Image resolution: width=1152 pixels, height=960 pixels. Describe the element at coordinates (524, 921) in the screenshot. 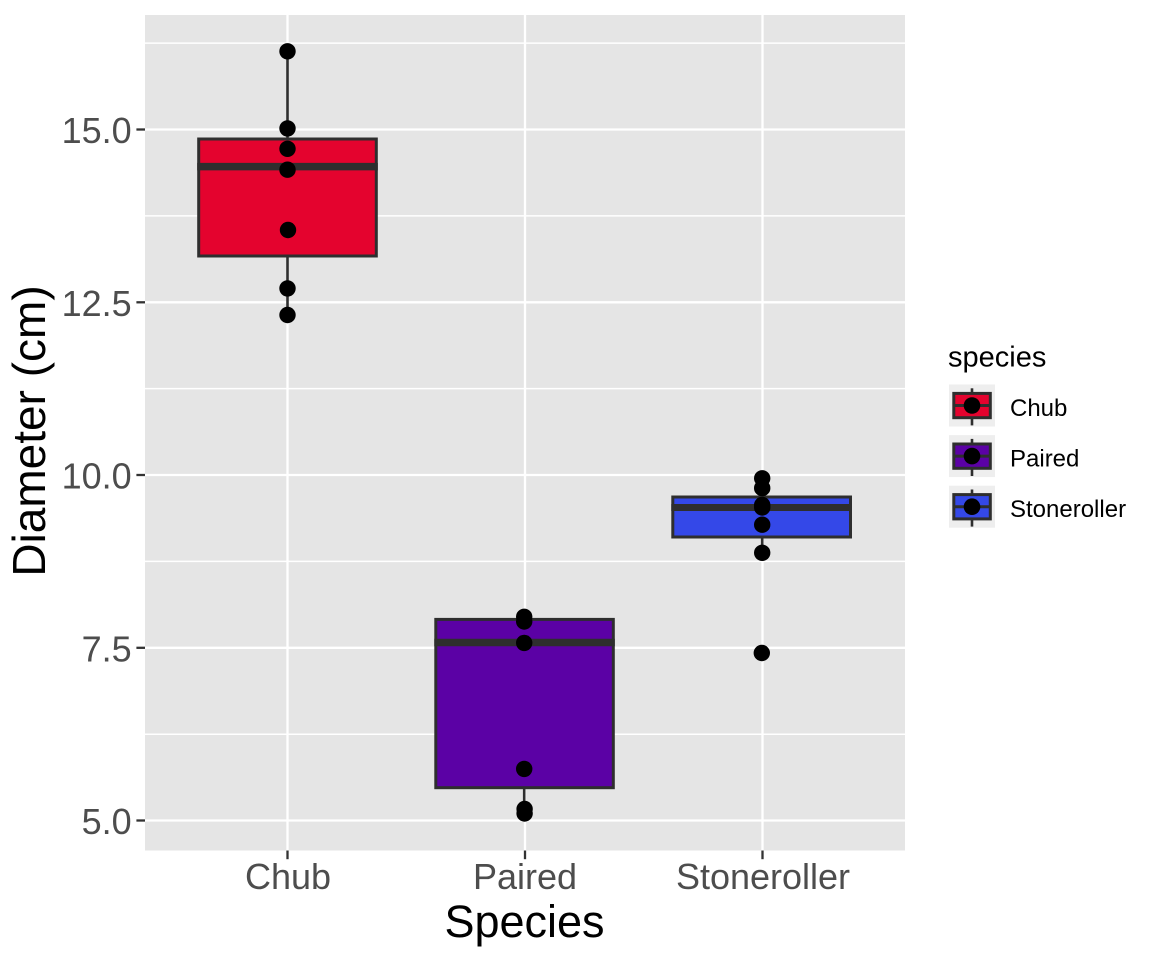

I see `svg-text: Species` at that location.